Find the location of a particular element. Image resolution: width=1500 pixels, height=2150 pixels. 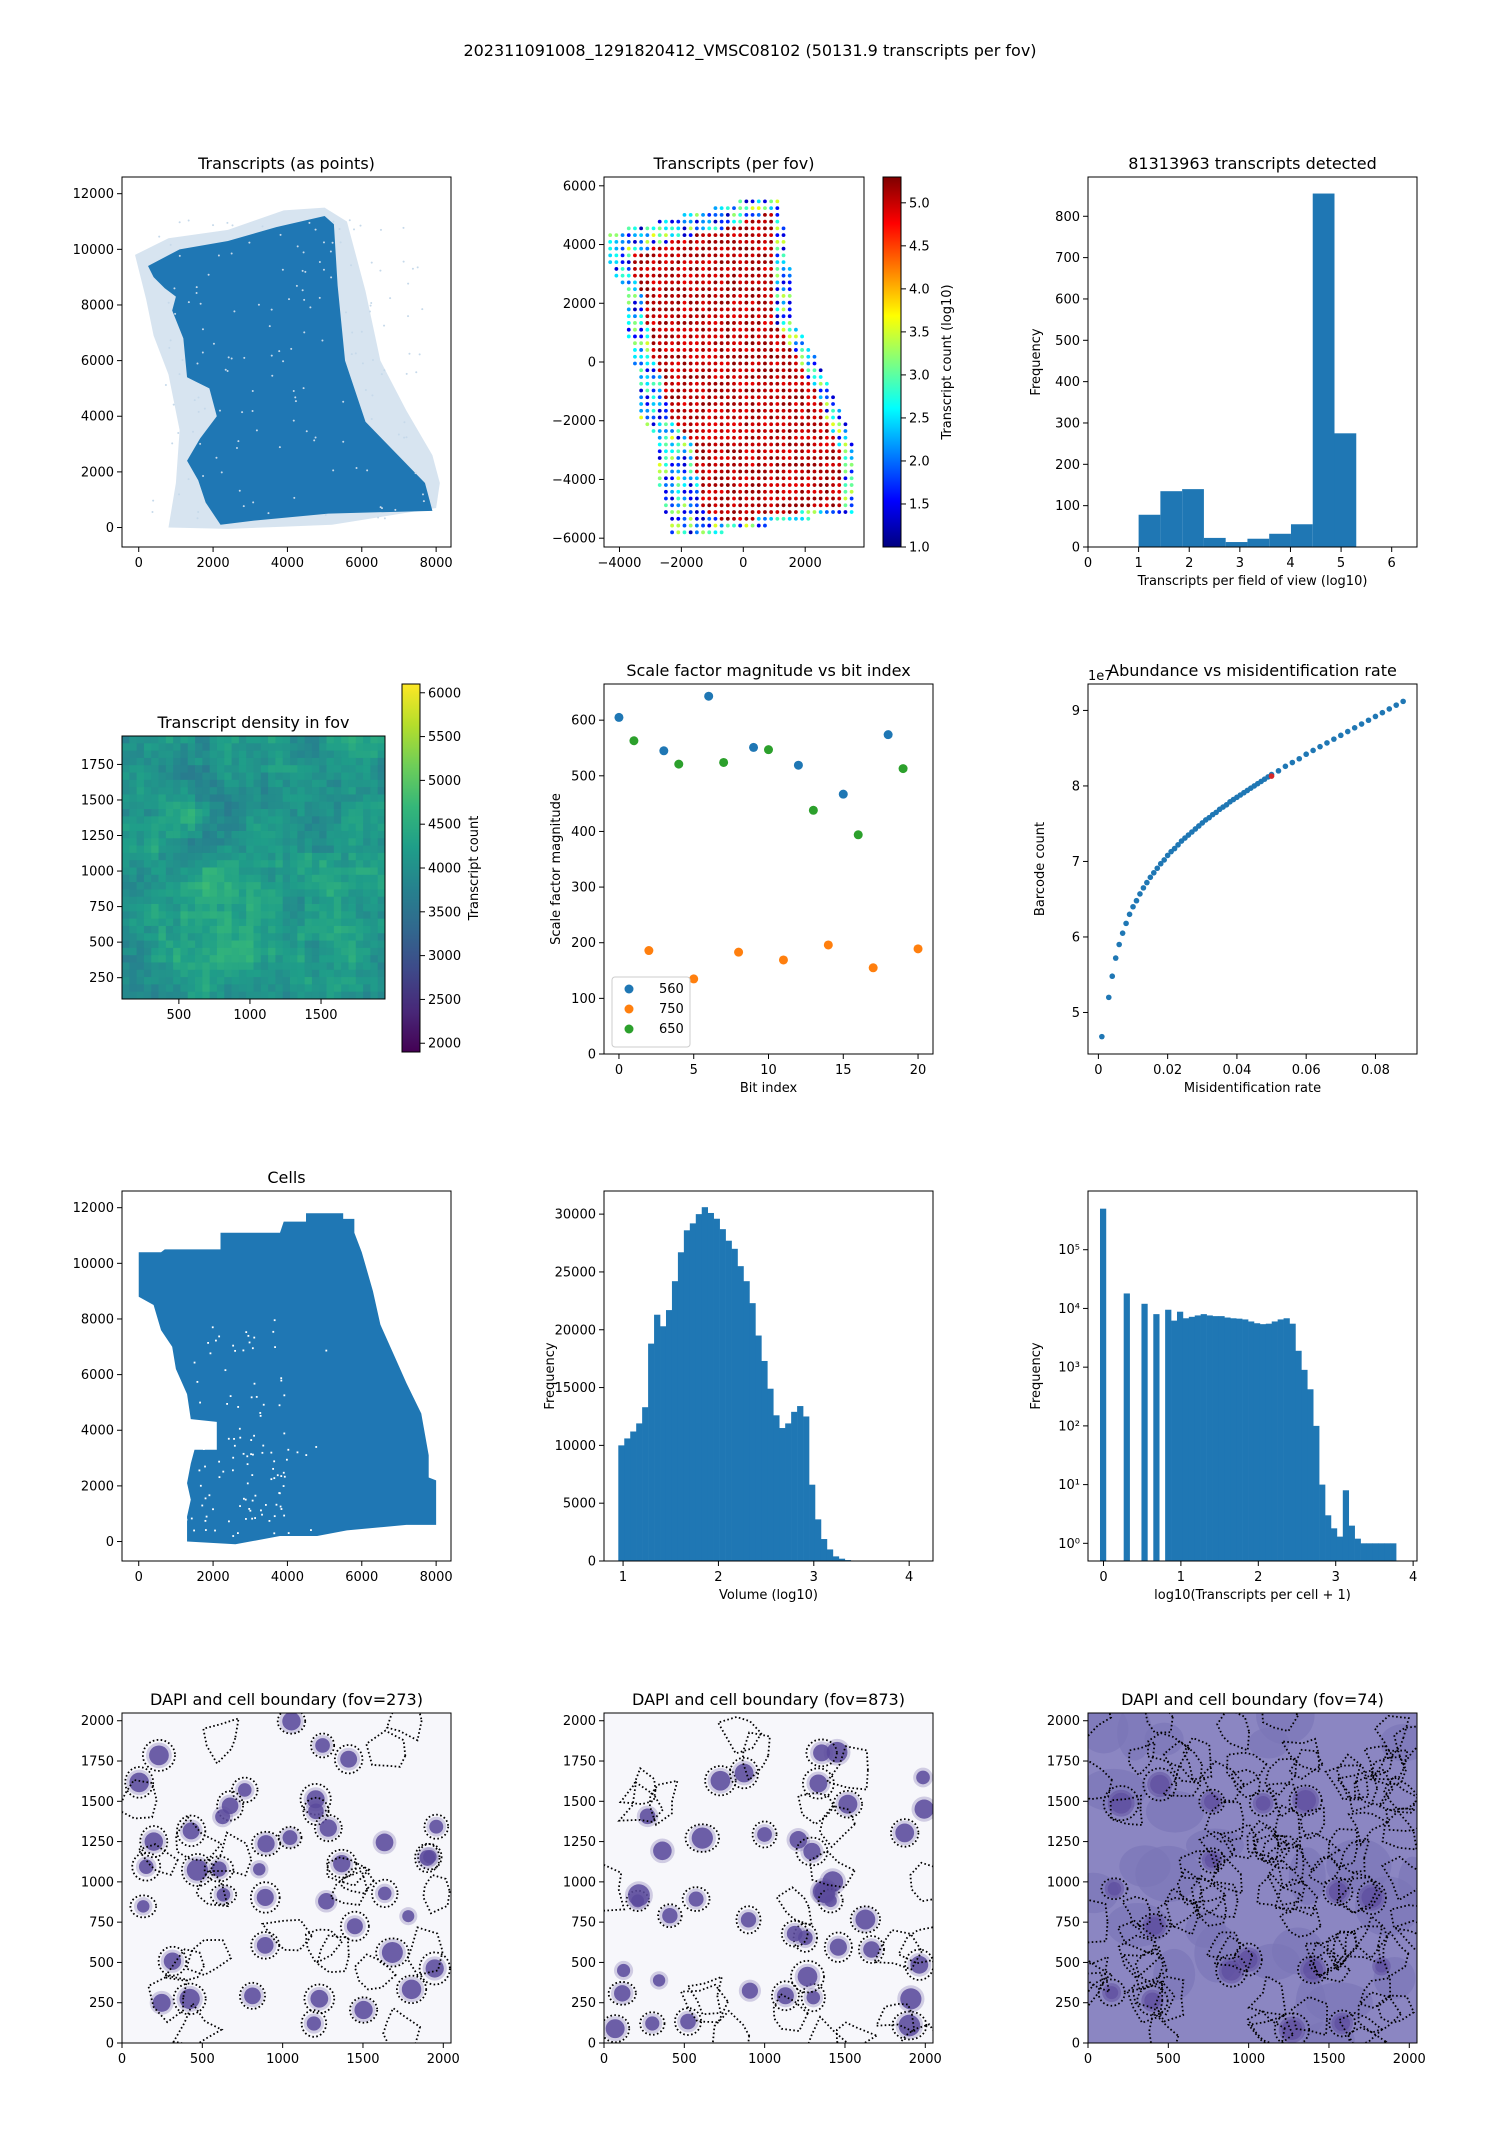

dapi-texture is located at coordinates (1307, 1876).